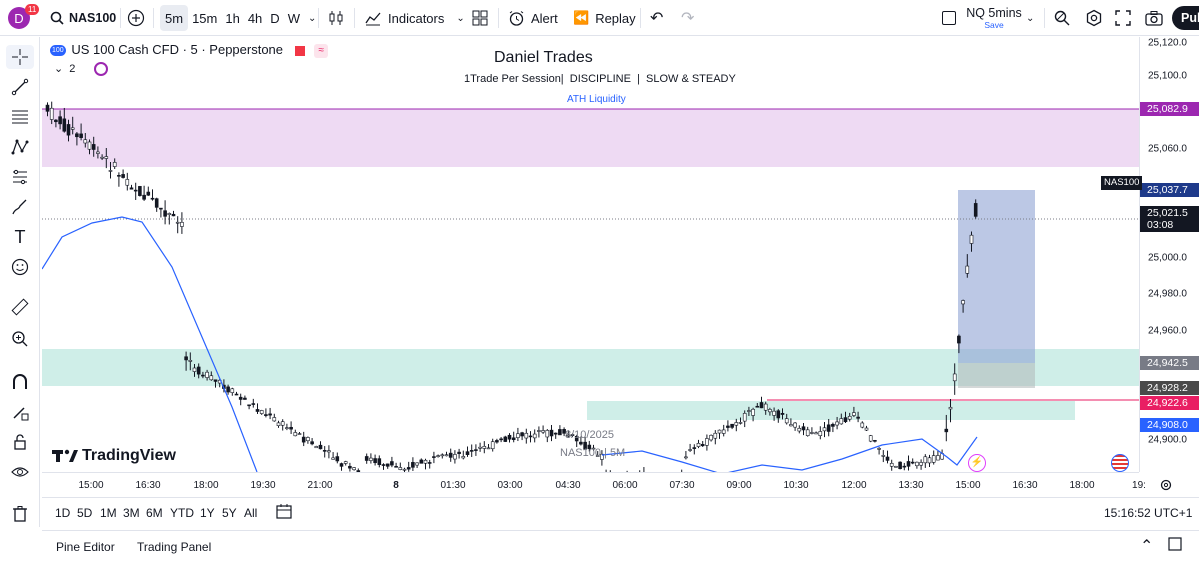 This screenshot has width=1199, height=563. Describe the element at coordinates (85, 547) in the screenshot. I see `tab-pine-editor: Pine Editor` at that location.